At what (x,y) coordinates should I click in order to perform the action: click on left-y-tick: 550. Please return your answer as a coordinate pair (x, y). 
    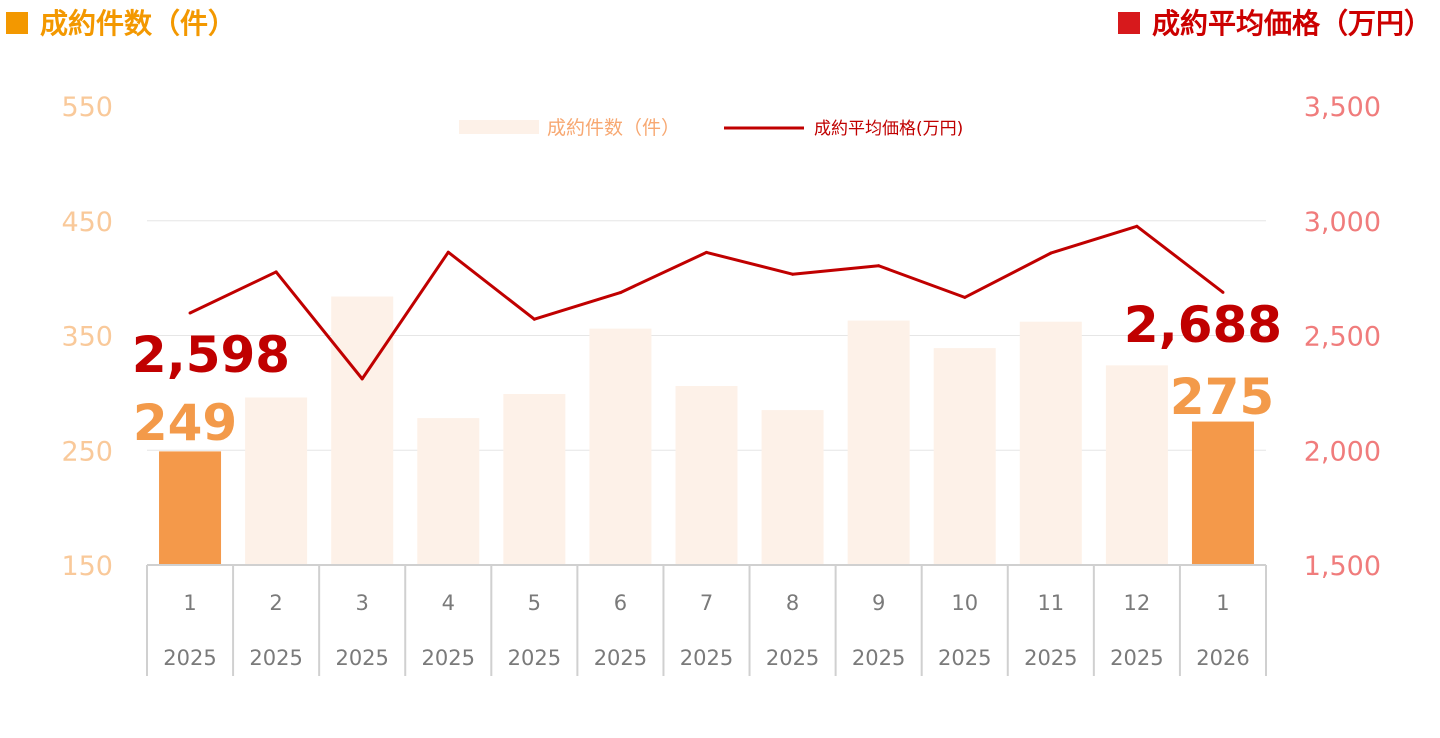
    Looking at the image, I should click on (87, 107).